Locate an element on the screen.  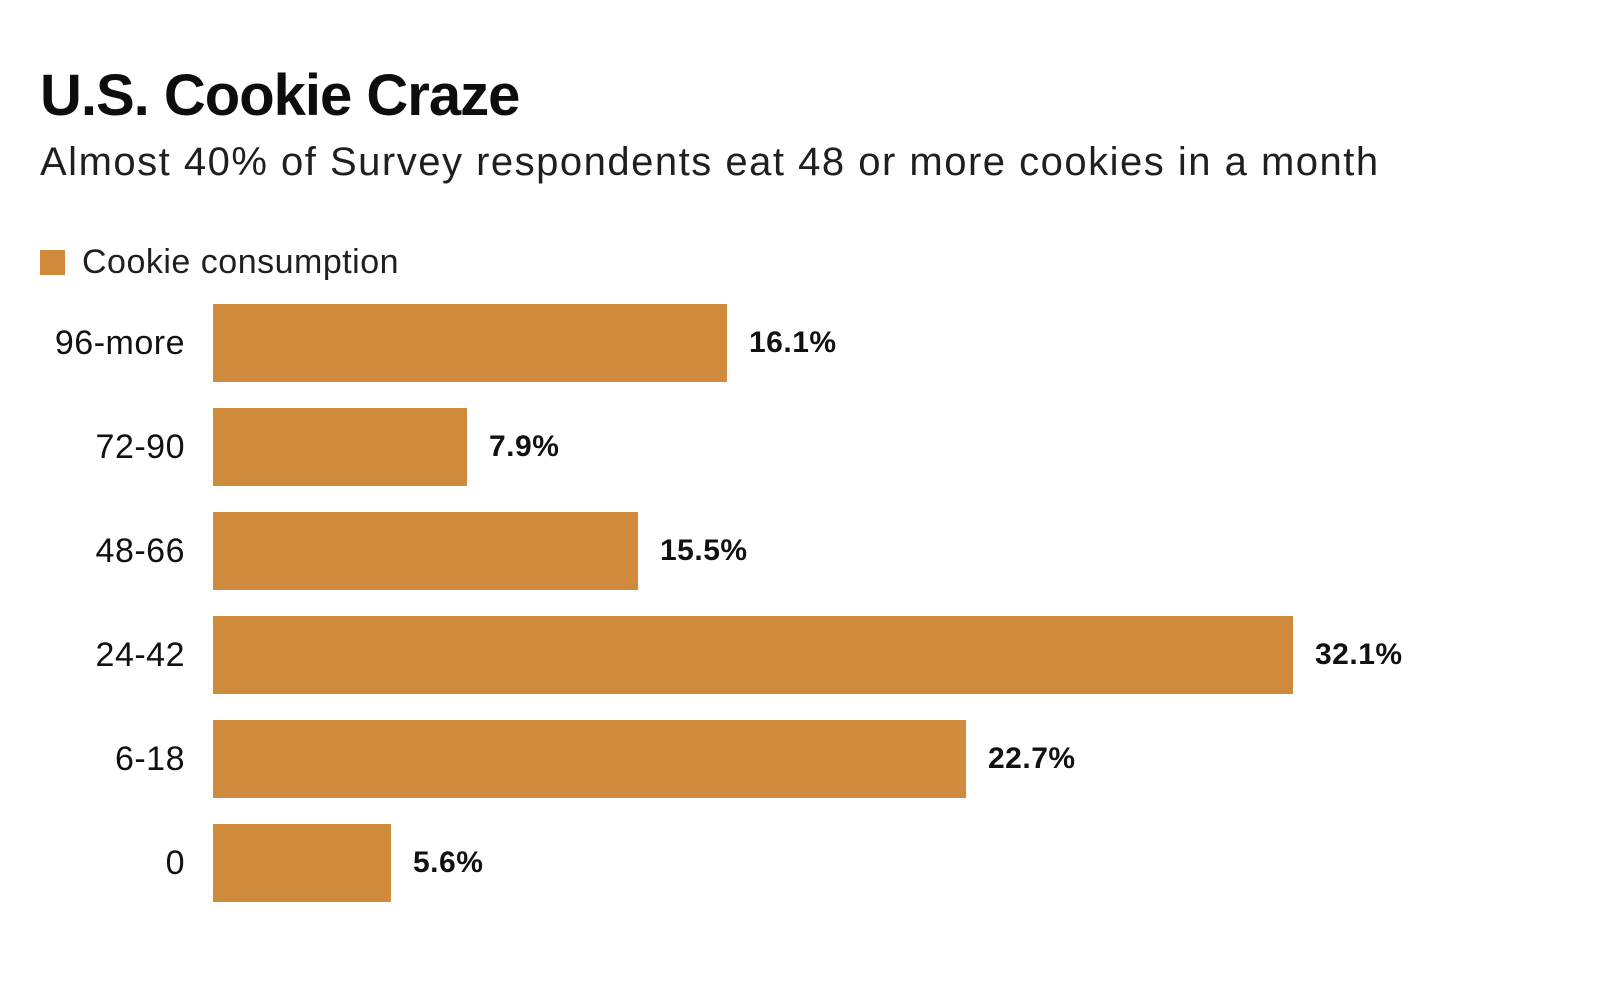
category-label: 96-more is located at coordinates (119, 342).